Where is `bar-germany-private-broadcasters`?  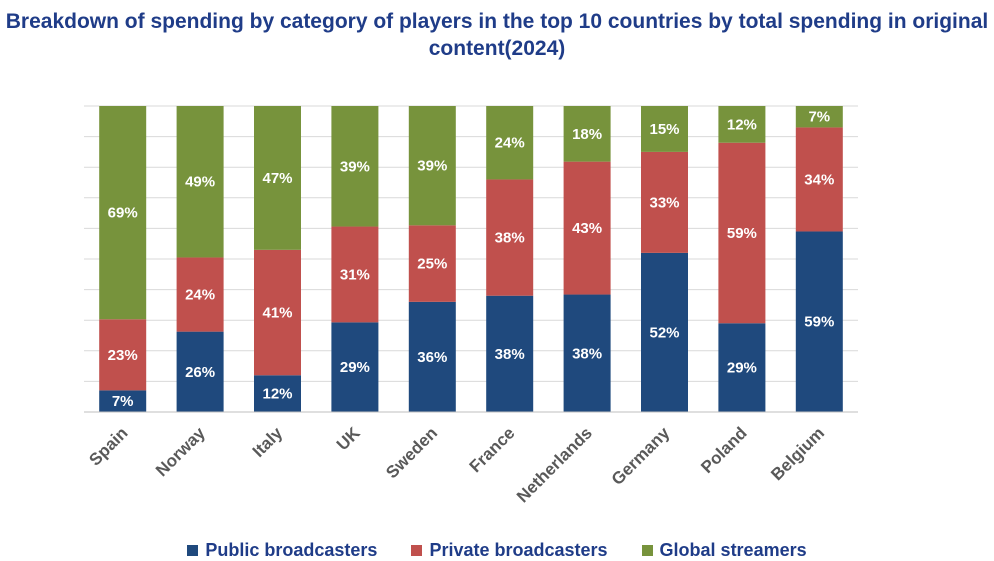
bar-germany-private-broadcasters is located at coordinates (664, 202).